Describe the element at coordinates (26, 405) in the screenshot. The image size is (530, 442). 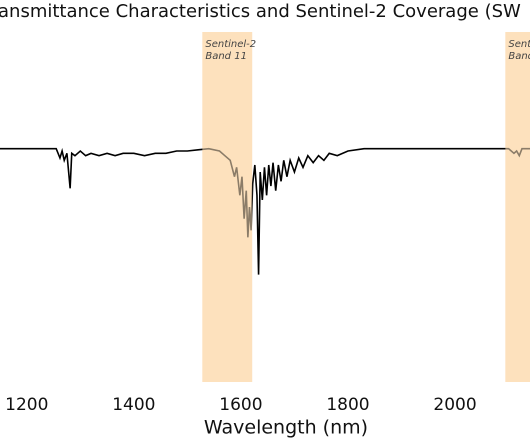
I see `x-tick-label: 1200` at that location.